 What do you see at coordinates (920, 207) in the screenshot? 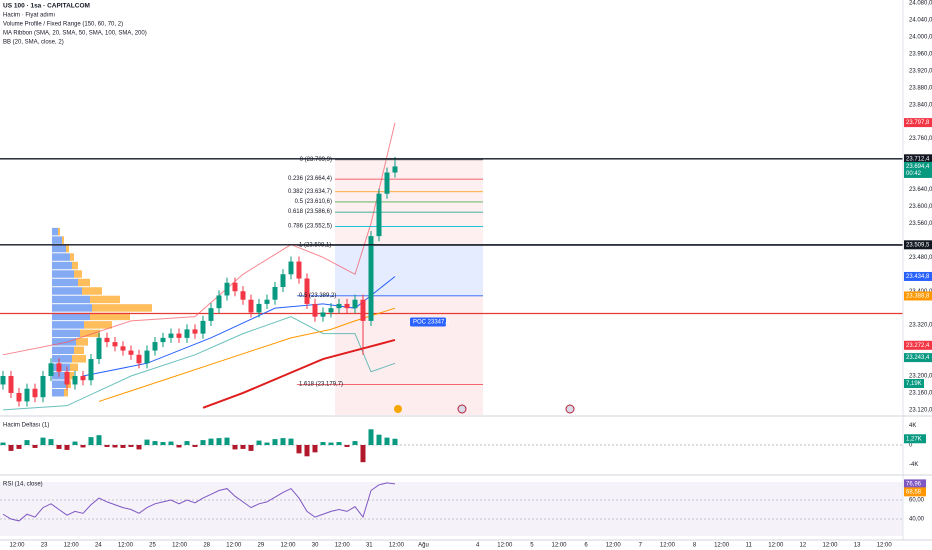
I see `y-tick-label: 23.600,0` at bounding box center [920, 207].